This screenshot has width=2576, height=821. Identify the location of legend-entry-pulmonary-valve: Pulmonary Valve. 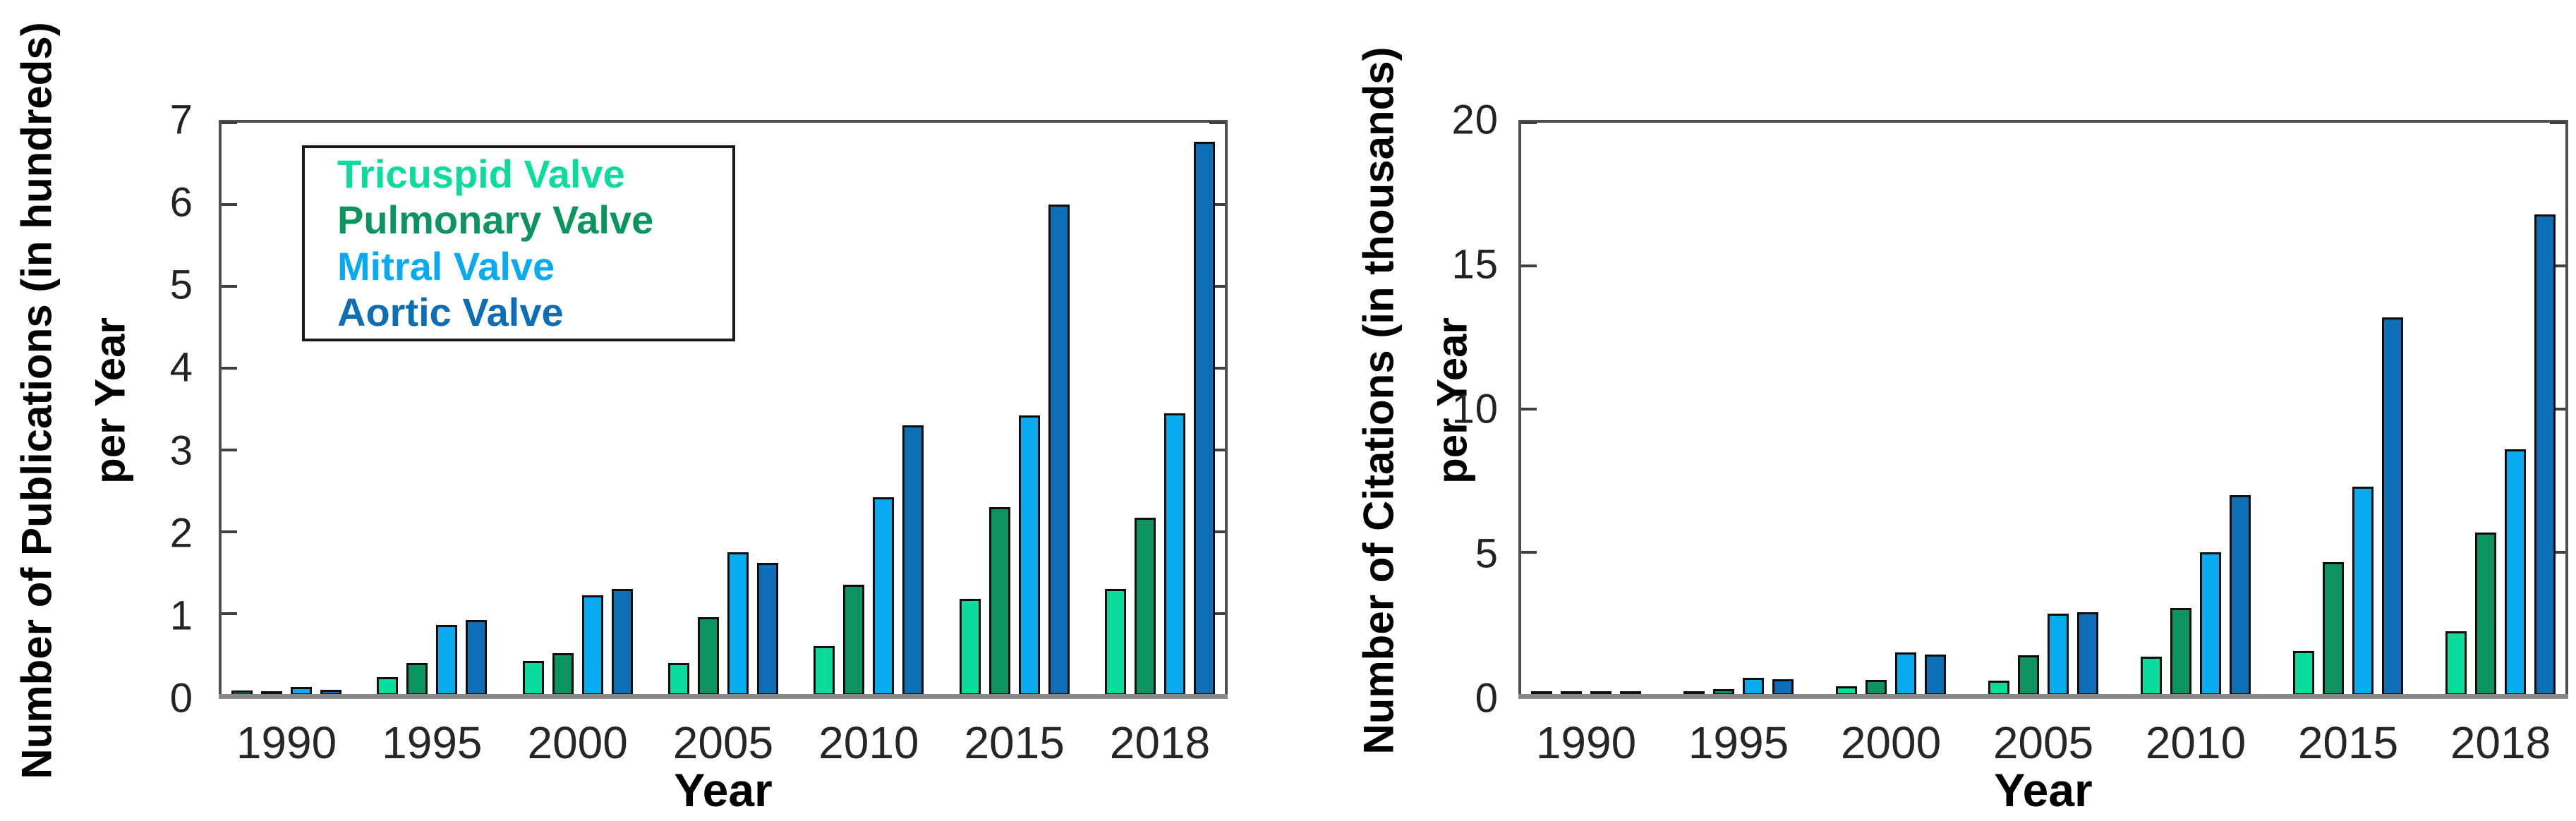
(496, 220).